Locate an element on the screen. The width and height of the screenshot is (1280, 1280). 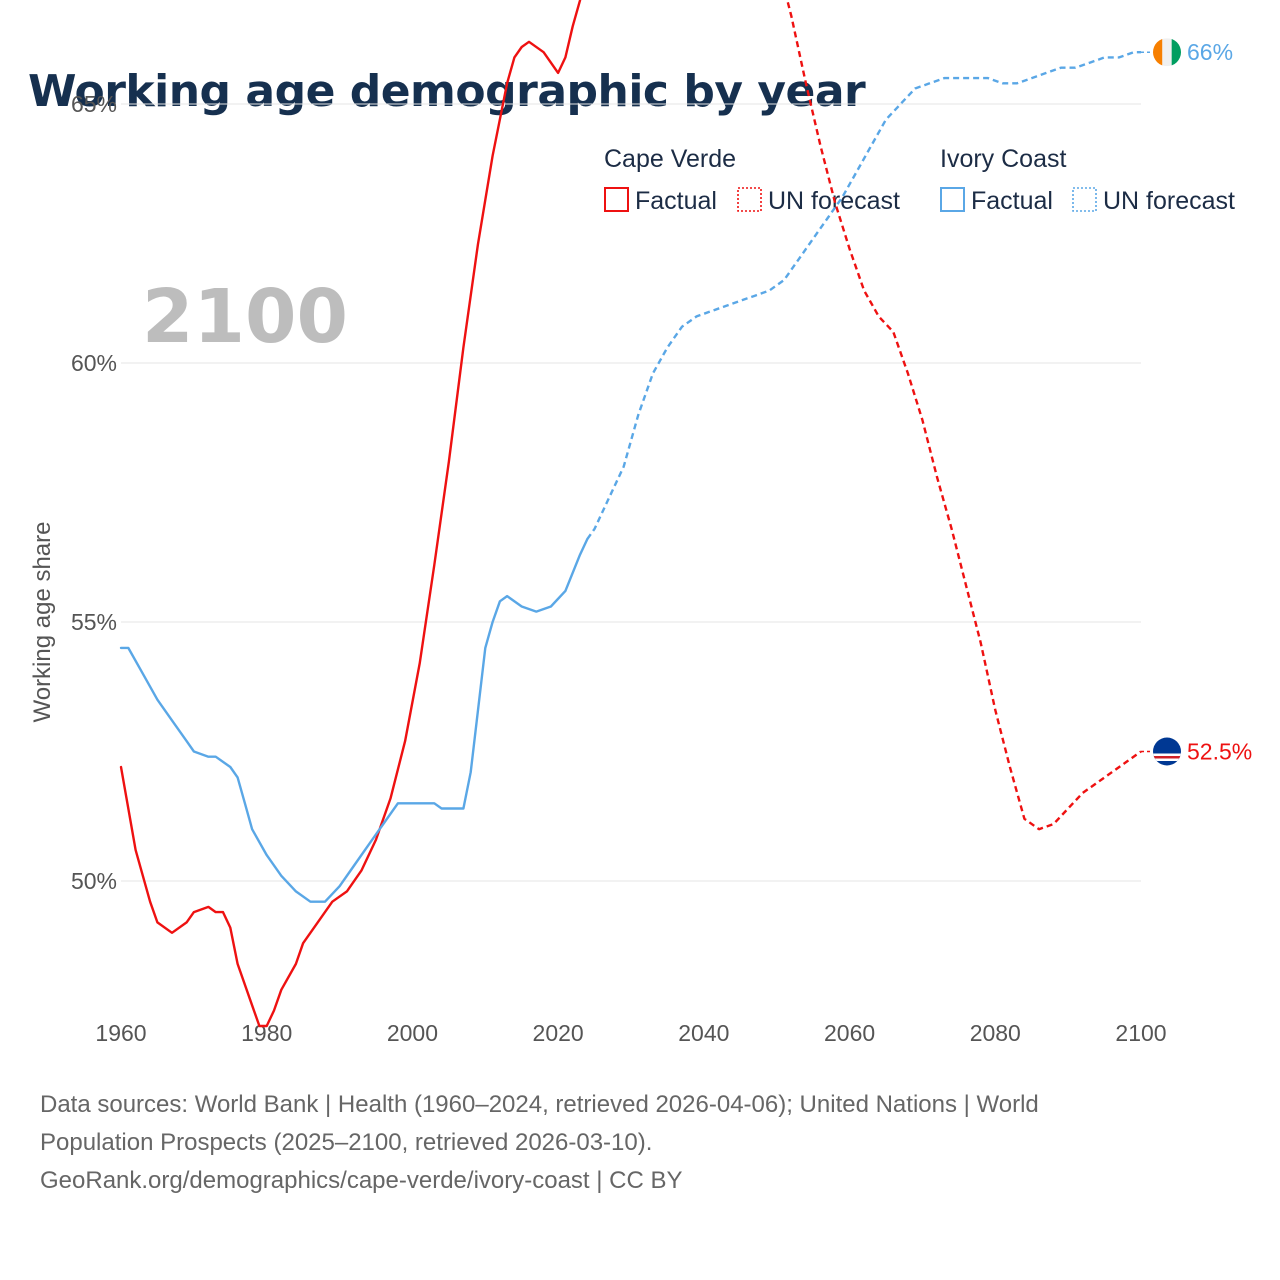
cape-verde-end-value-label: 52.5% is located at coordinates (1219, 752).